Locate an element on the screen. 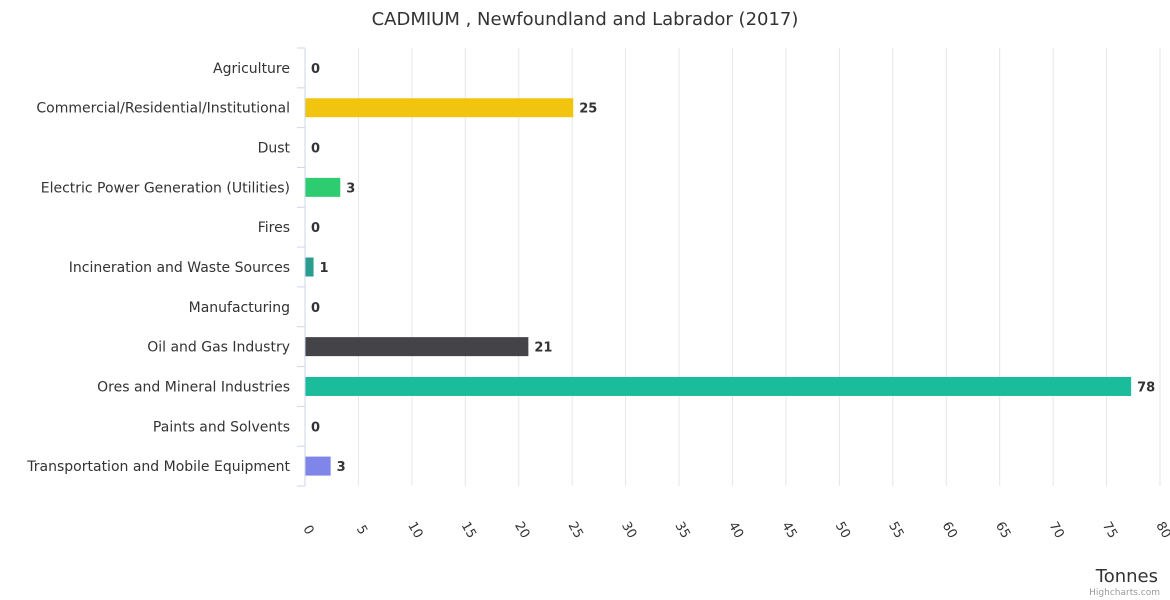 This screenshot has width=1170, height=600. x-tick-label: 55 is located at coordinates (895, 530).